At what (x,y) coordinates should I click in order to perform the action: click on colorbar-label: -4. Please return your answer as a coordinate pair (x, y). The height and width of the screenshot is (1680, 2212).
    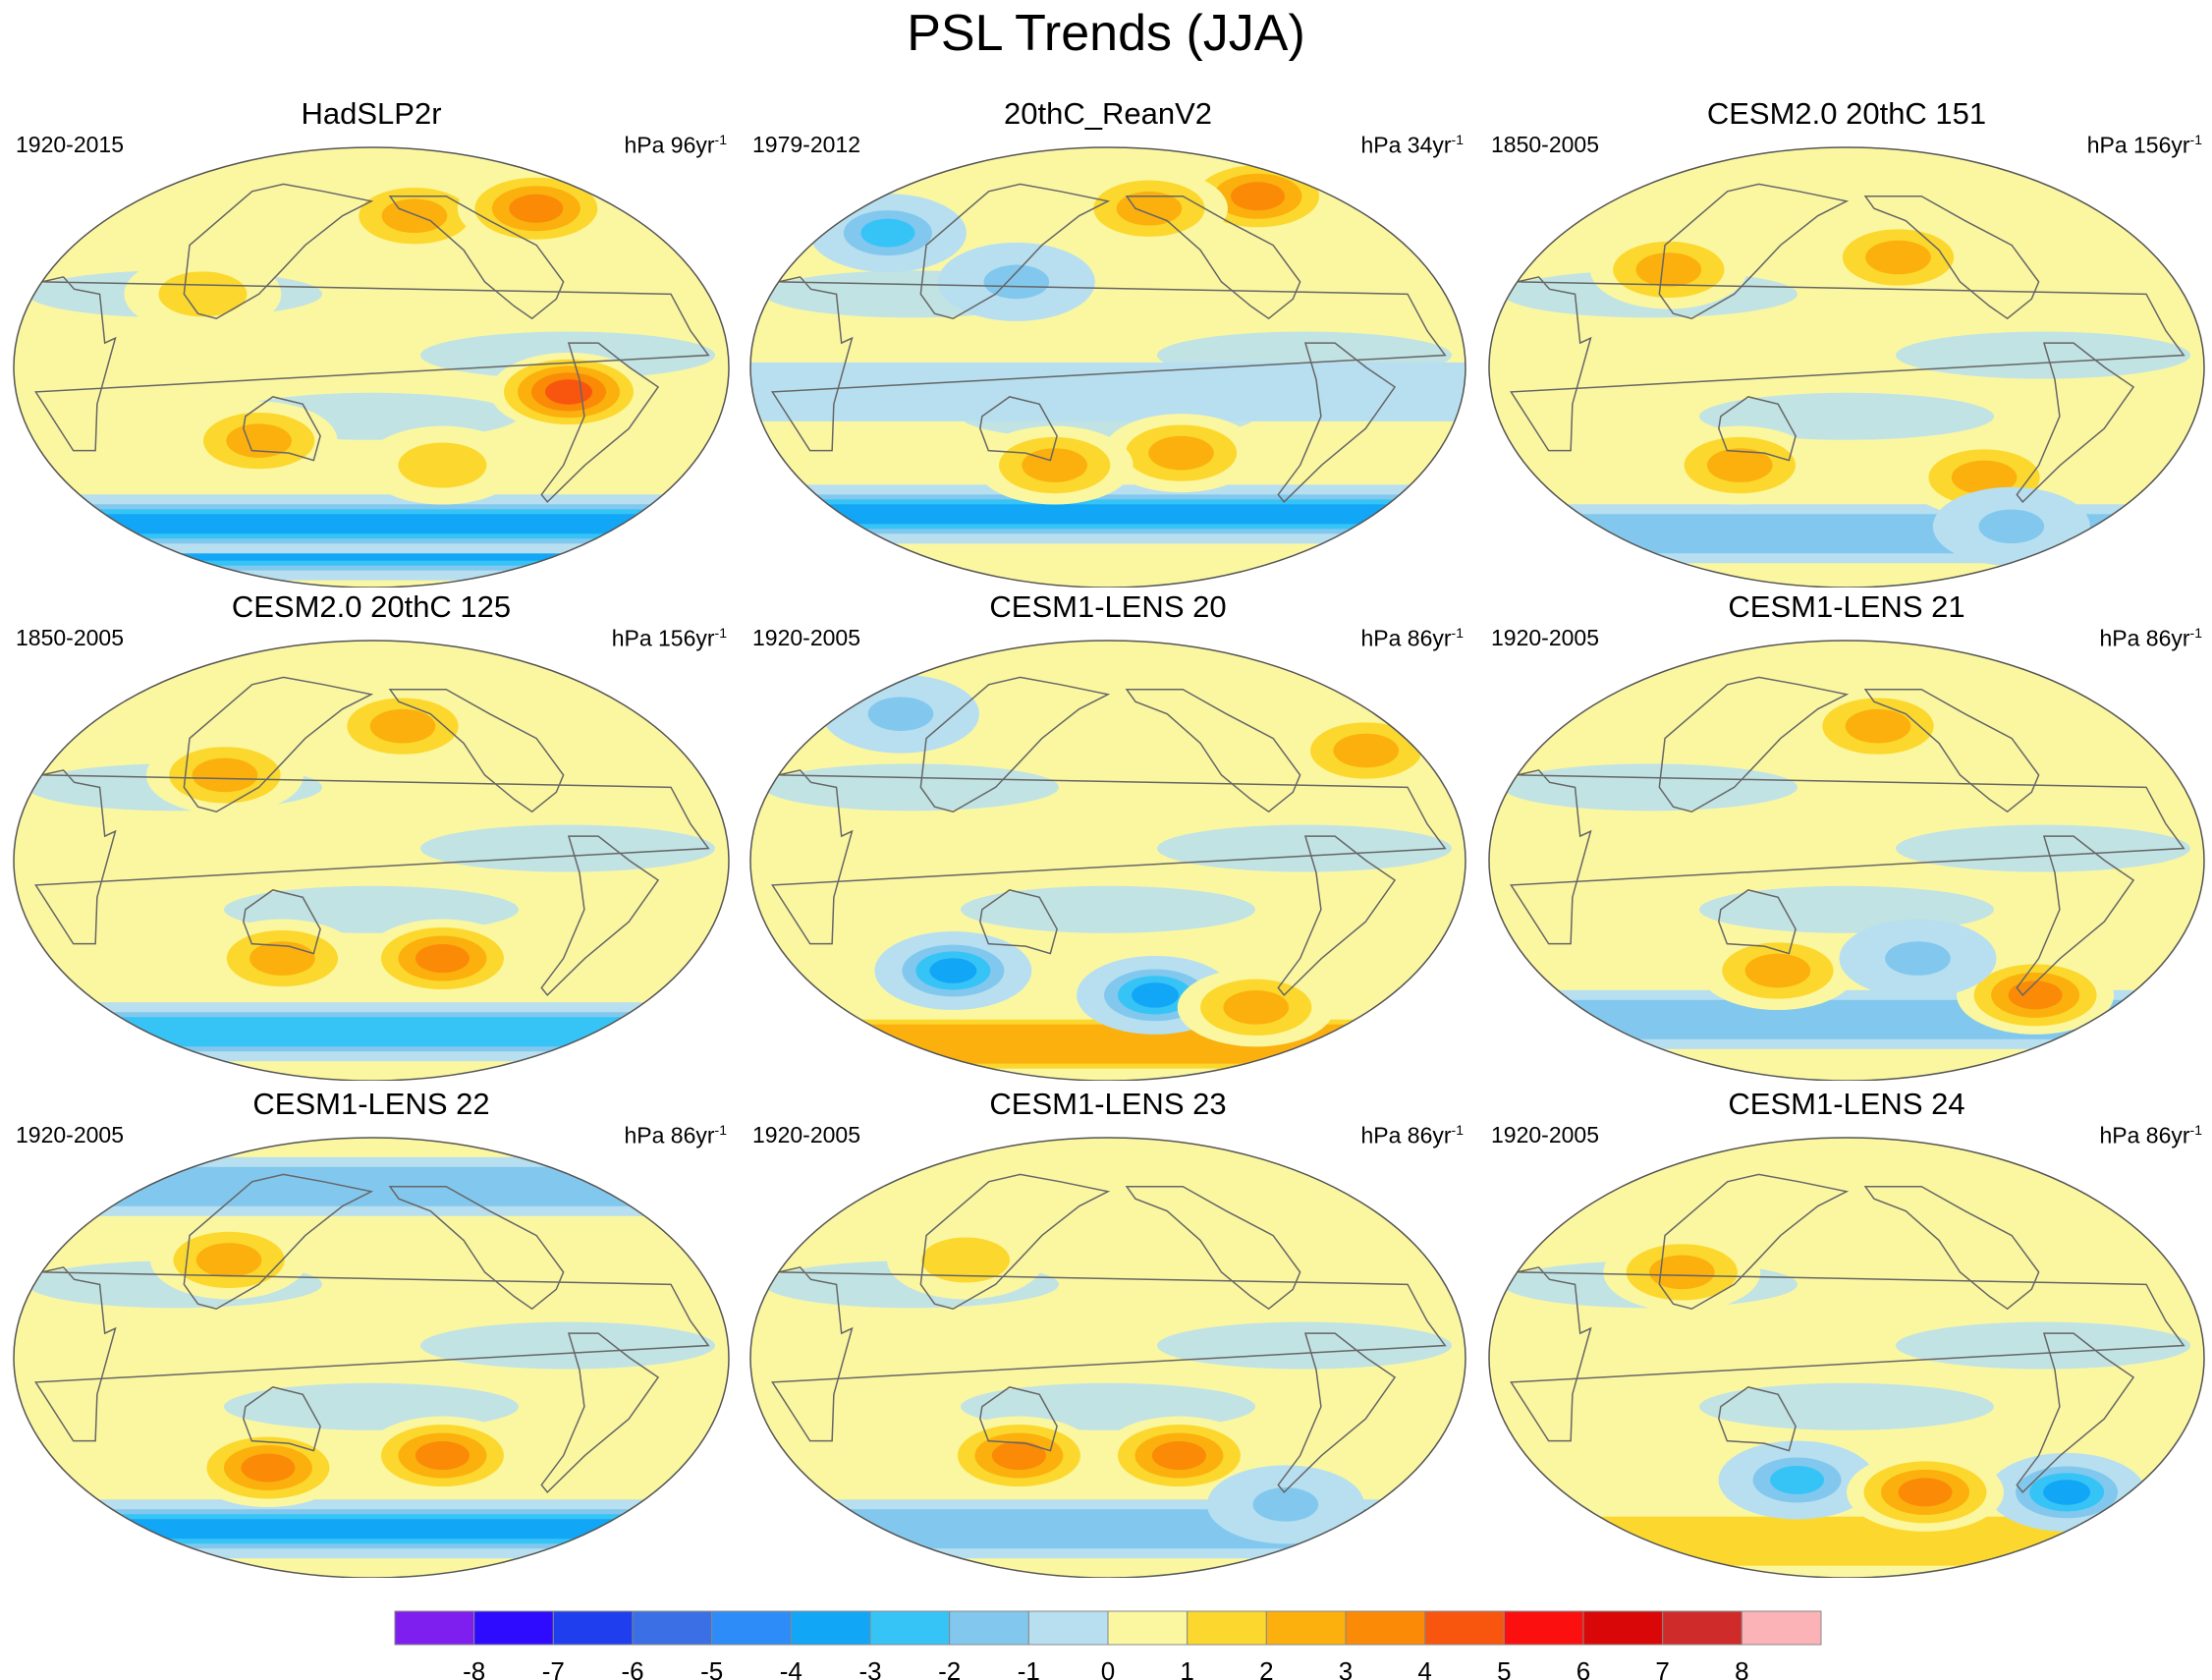
    Looking at the image, I should click on (791, 1668).